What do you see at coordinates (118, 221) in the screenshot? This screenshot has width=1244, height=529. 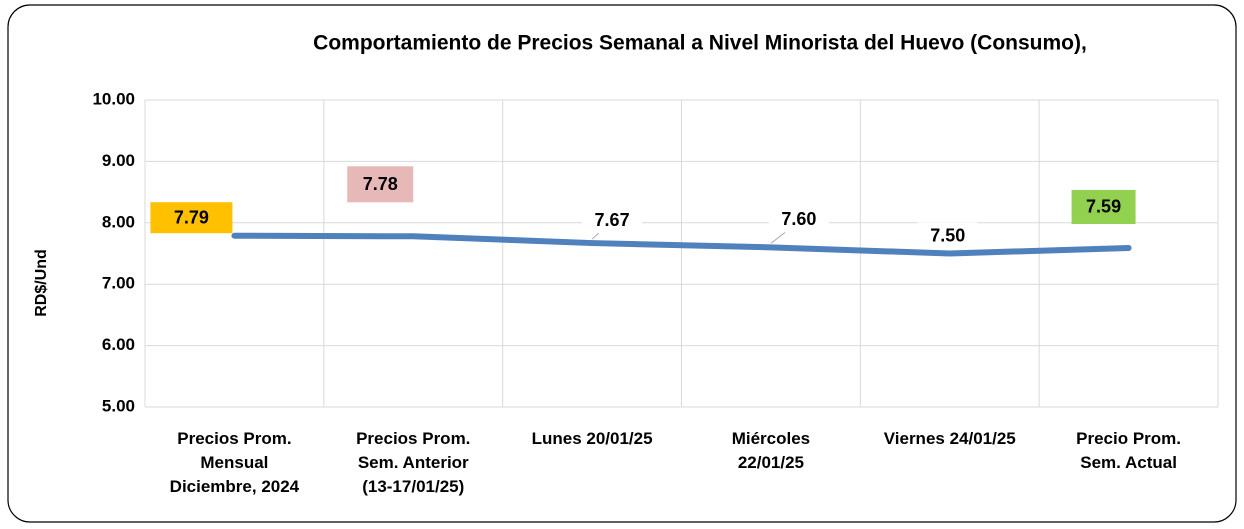 I see `y-tick-label: 8.00` at bounding box center [118, 221].